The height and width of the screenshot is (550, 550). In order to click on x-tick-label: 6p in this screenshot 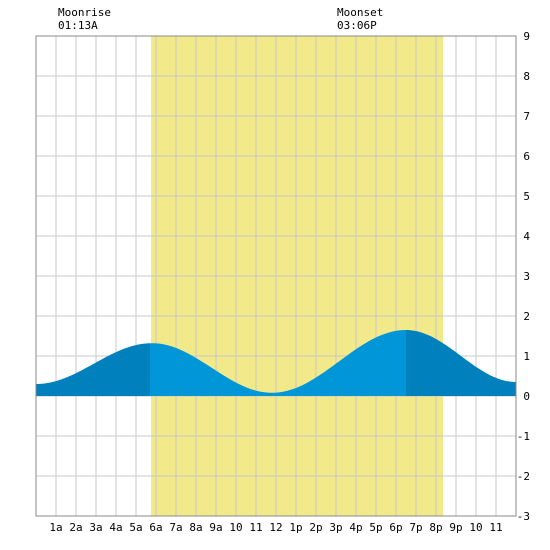, I will do `click(395, 527)`.